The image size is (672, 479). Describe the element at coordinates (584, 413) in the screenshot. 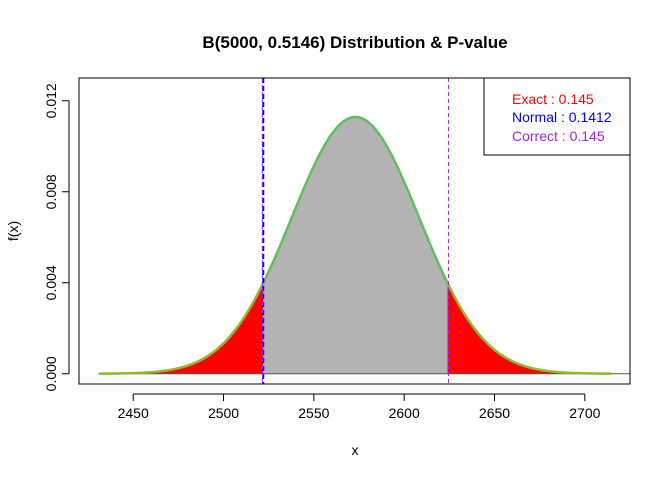

I see `x-tick-label: 2700` at that location.